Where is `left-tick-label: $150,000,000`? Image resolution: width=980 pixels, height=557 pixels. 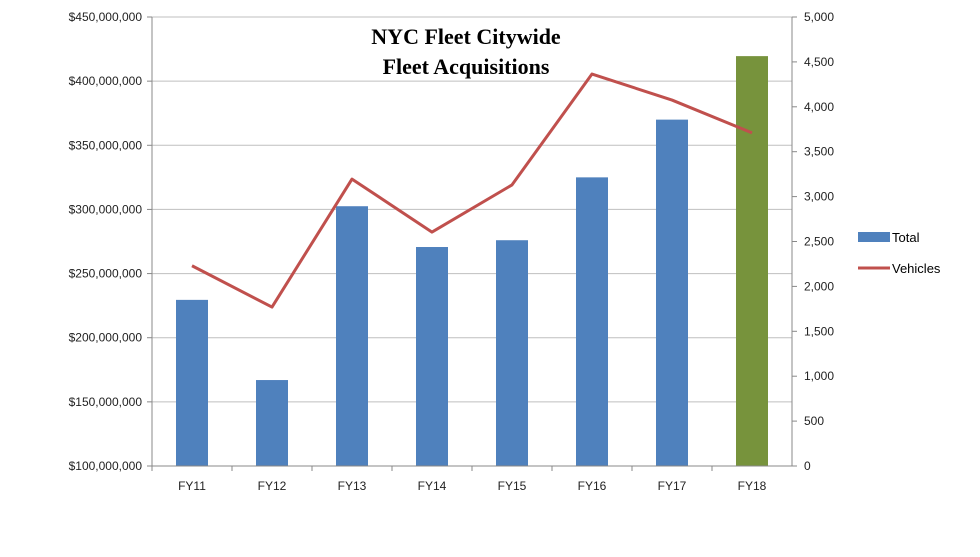
left-tick-label: $150,000,000 is located at coordinates (106, 402).